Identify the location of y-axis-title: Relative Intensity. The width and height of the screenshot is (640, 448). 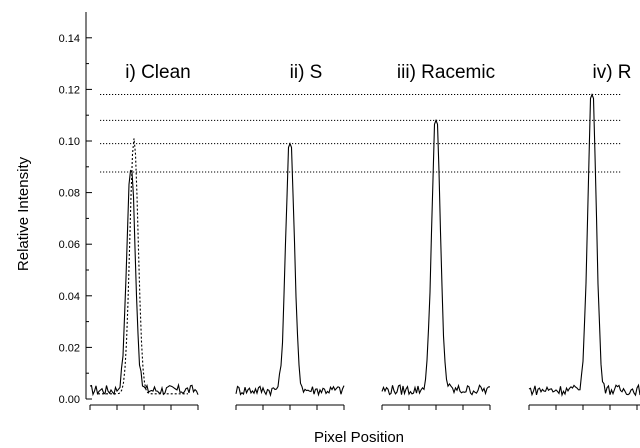
(23, 213).